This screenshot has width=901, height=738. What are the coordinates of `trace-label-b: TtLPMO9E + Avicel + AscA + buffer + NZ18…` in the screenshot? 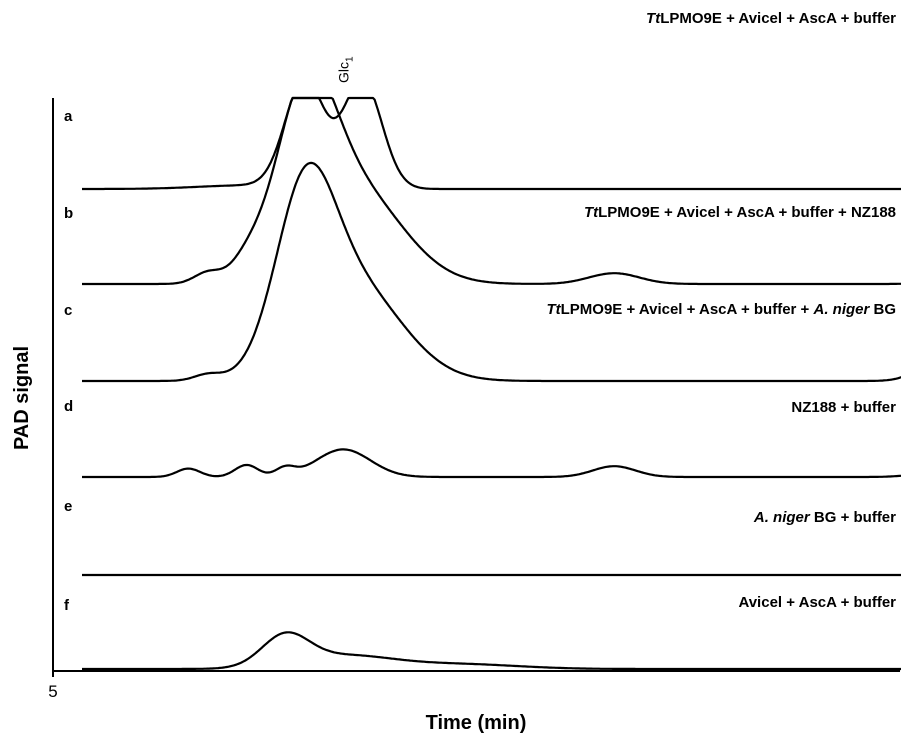 It's located at (740, 212).